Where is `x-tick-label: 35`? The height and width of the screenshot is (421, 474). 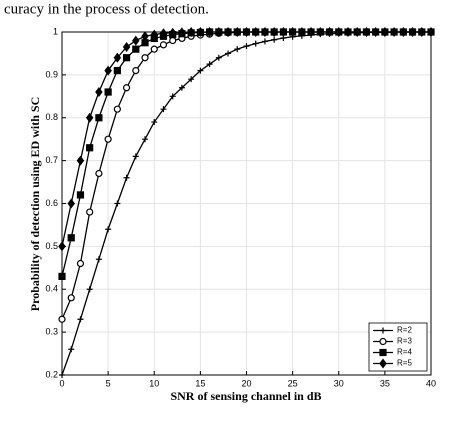
x-tick-label: 35 is located at coordinates (385, 383).